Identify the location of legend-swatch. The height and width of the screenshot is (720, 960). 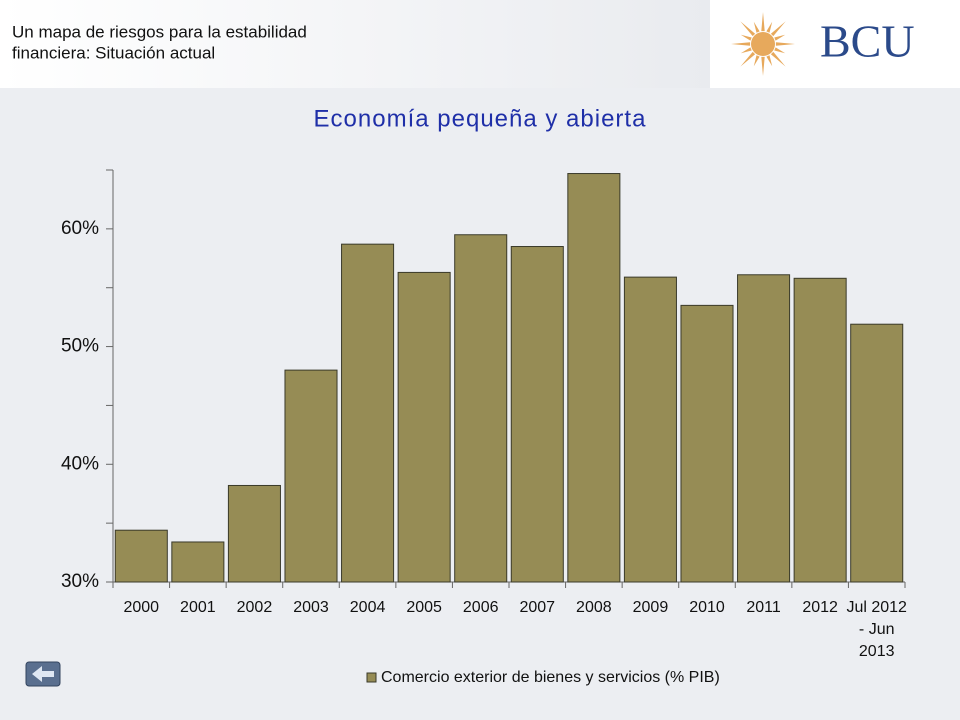
(371, 677).